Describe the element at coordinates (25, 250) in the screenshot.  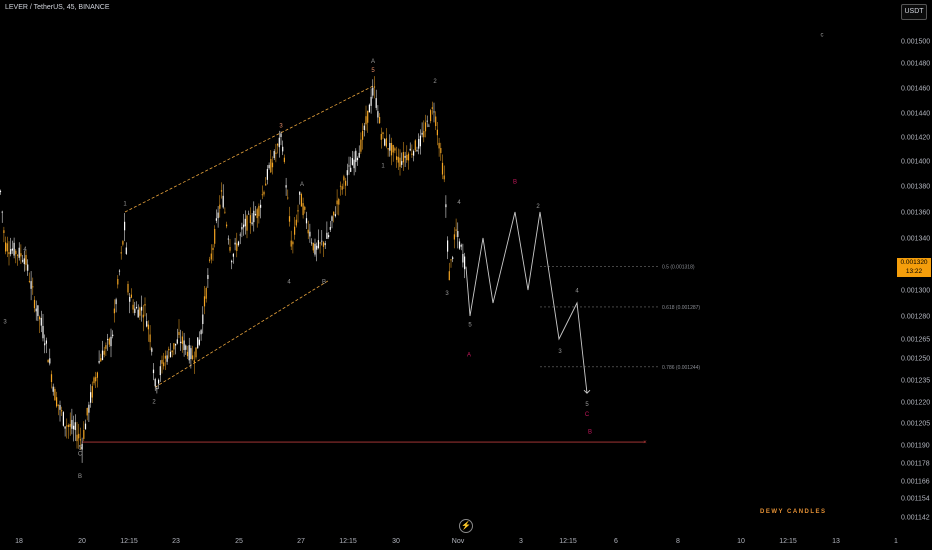
I see `wave-label: 4` at that location.